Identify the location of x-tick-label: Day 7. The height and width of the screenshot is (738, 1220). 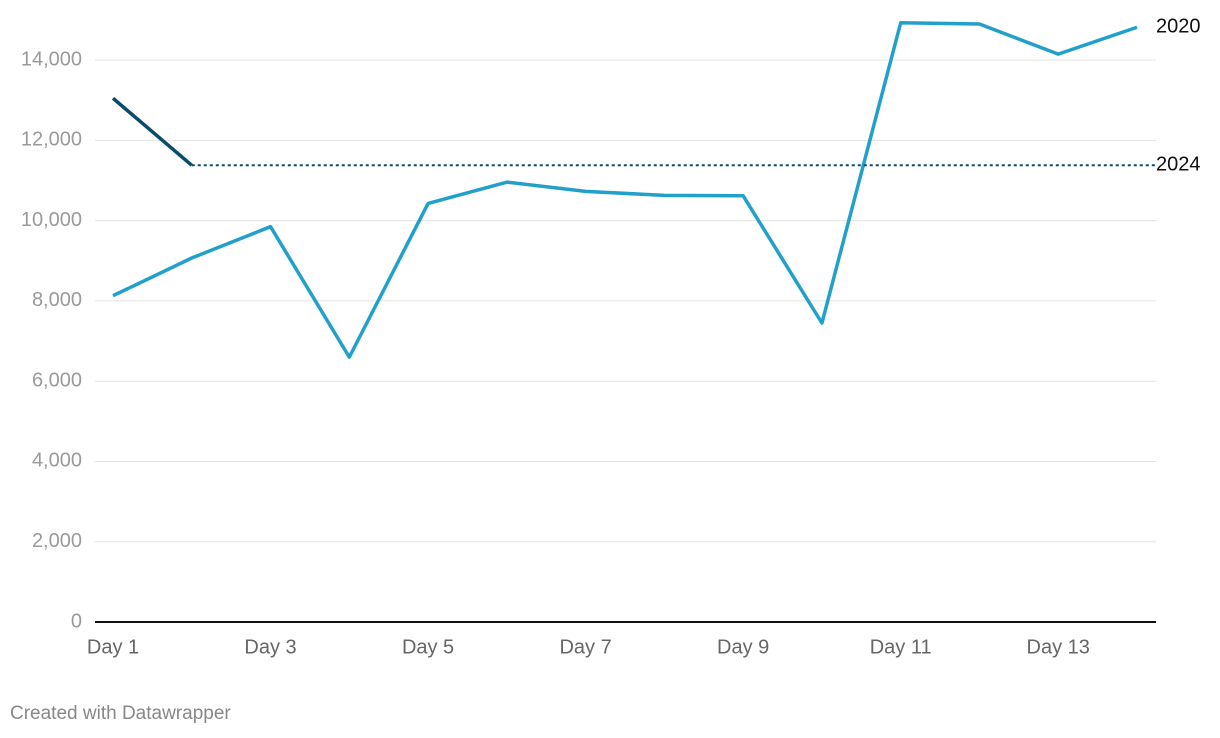
(585, 647).